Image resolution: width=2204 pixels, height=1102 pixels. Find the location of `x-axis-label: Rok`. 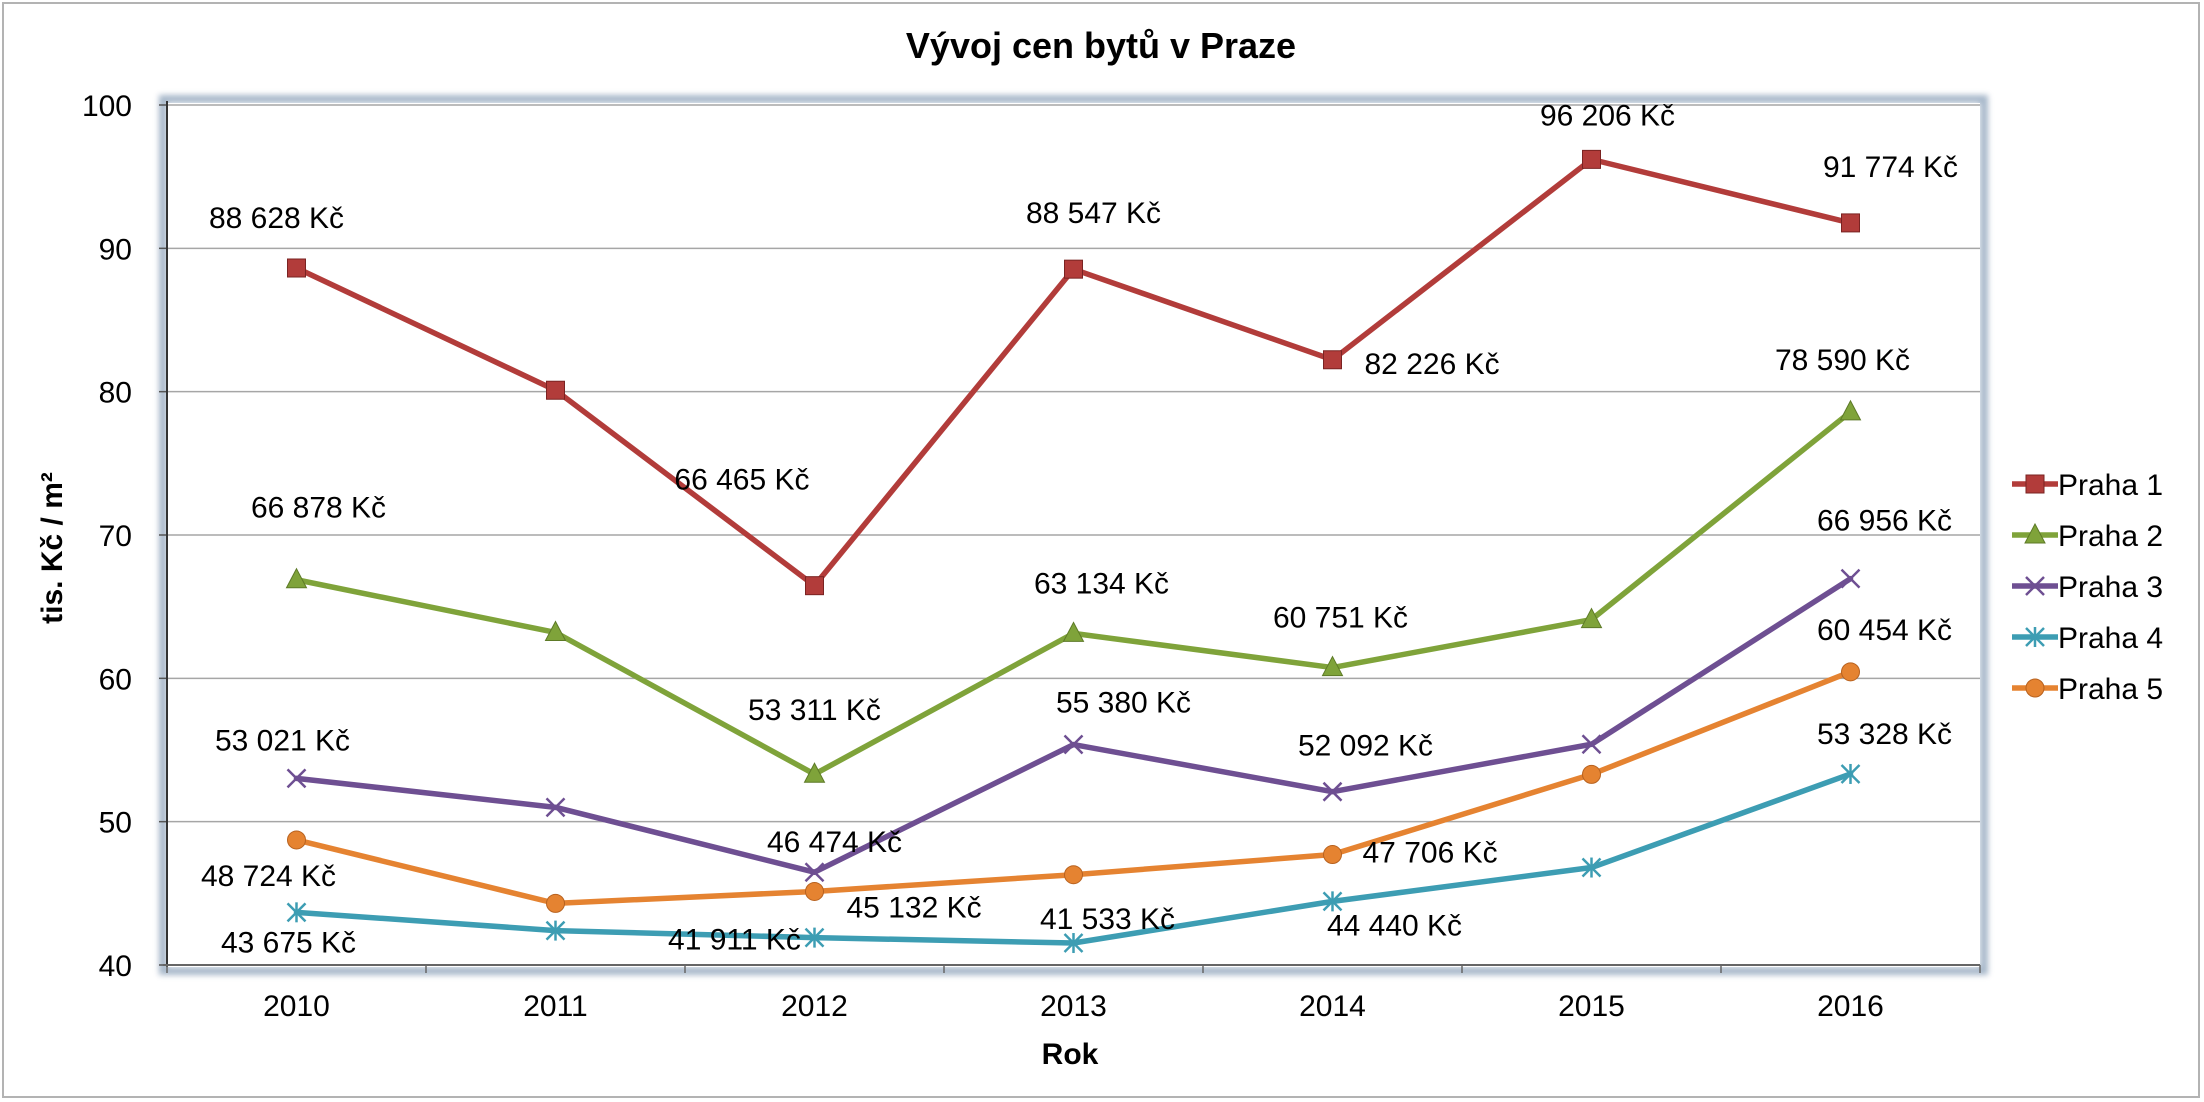

x-axis-label: Rok is located at coordinates (1070, 1054).